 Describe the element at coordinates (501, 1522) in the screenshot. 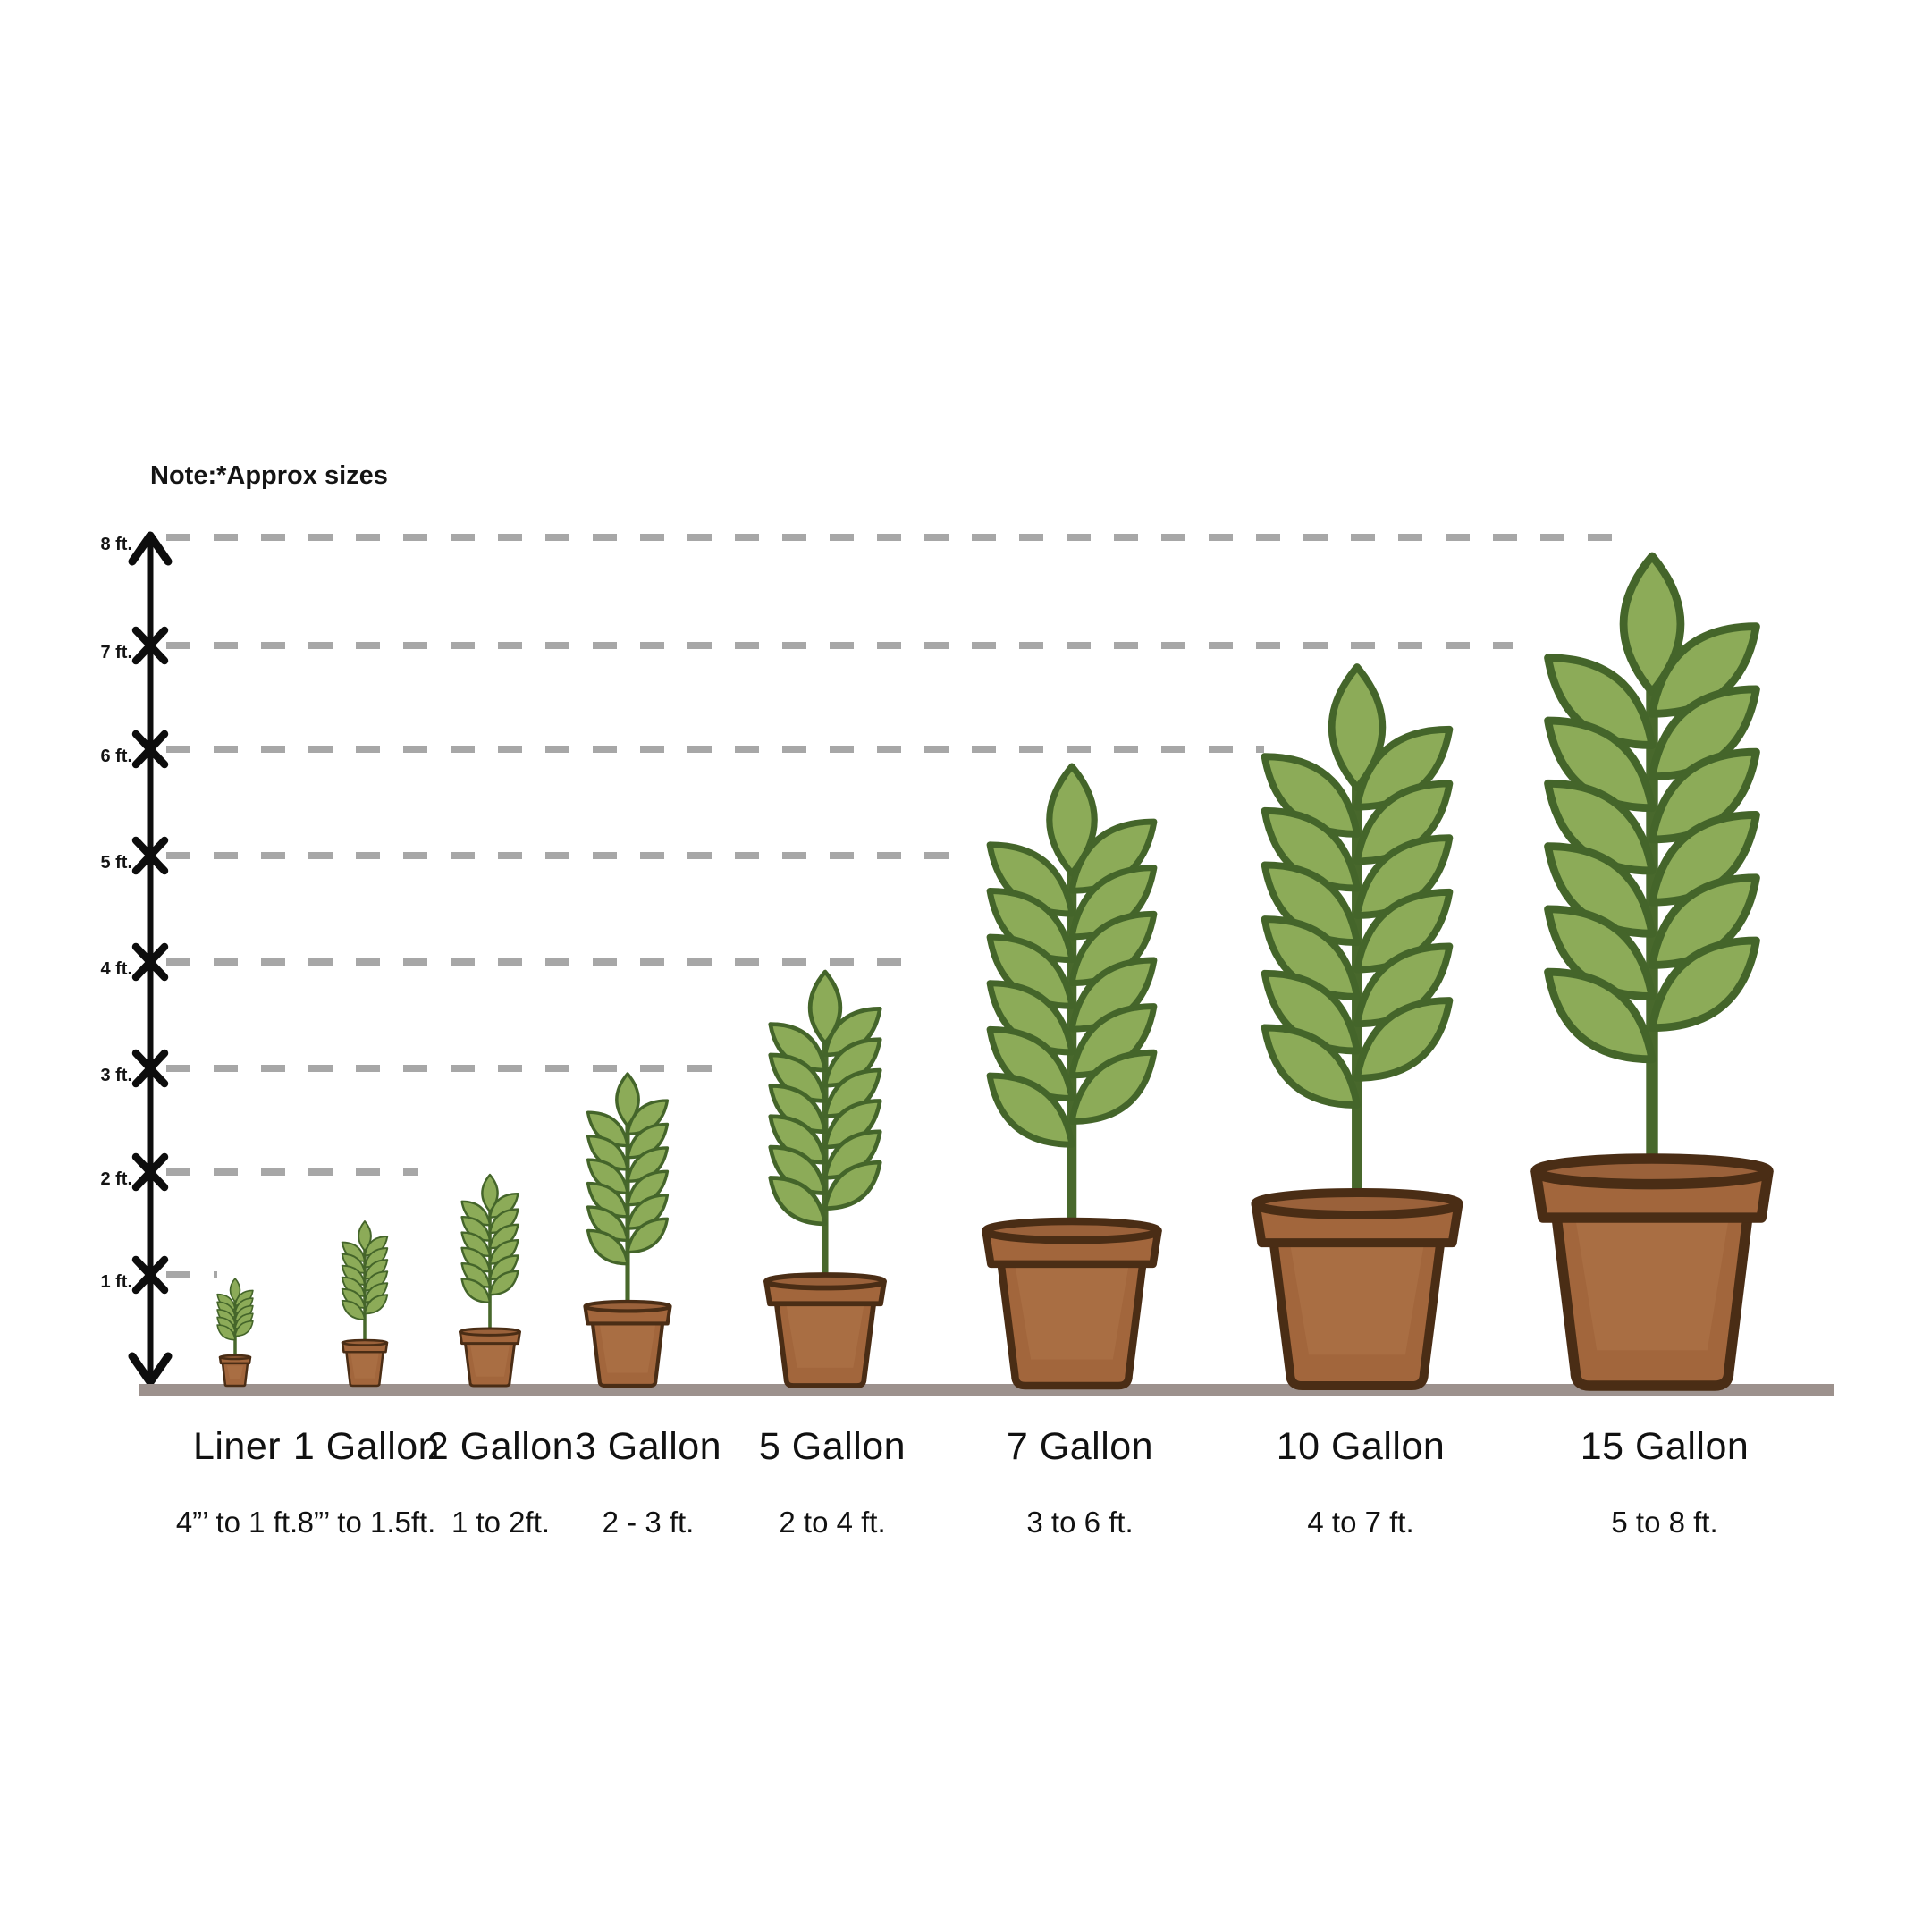

I see `plant-size-range-2-gallon: 1 to 2ft.` at that location.